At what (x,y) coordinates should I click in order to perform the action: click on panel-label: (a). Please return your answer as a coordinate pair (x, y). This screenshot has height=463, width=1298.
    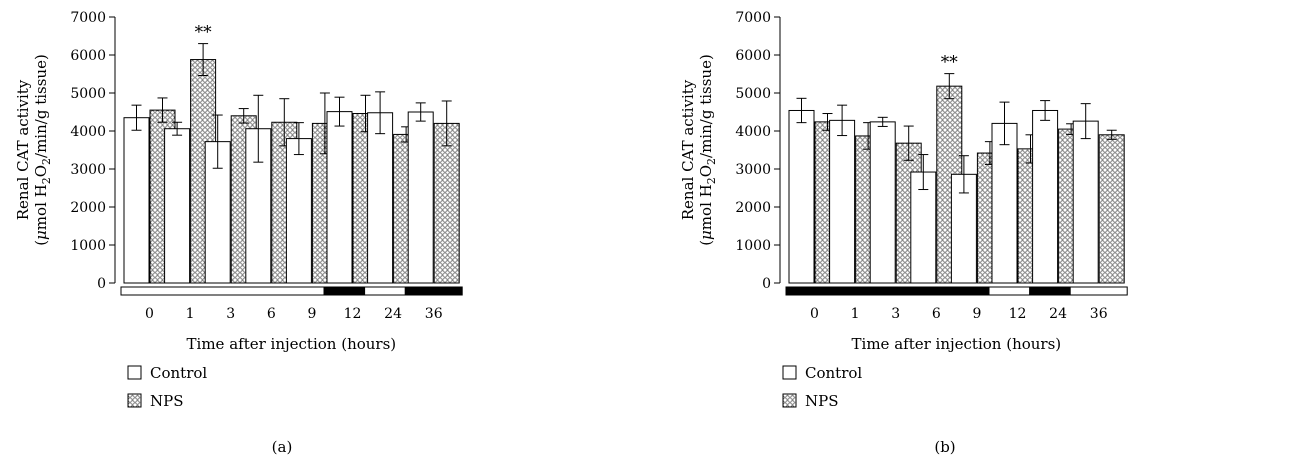
    Looking at the image, I should click on (282, 447).